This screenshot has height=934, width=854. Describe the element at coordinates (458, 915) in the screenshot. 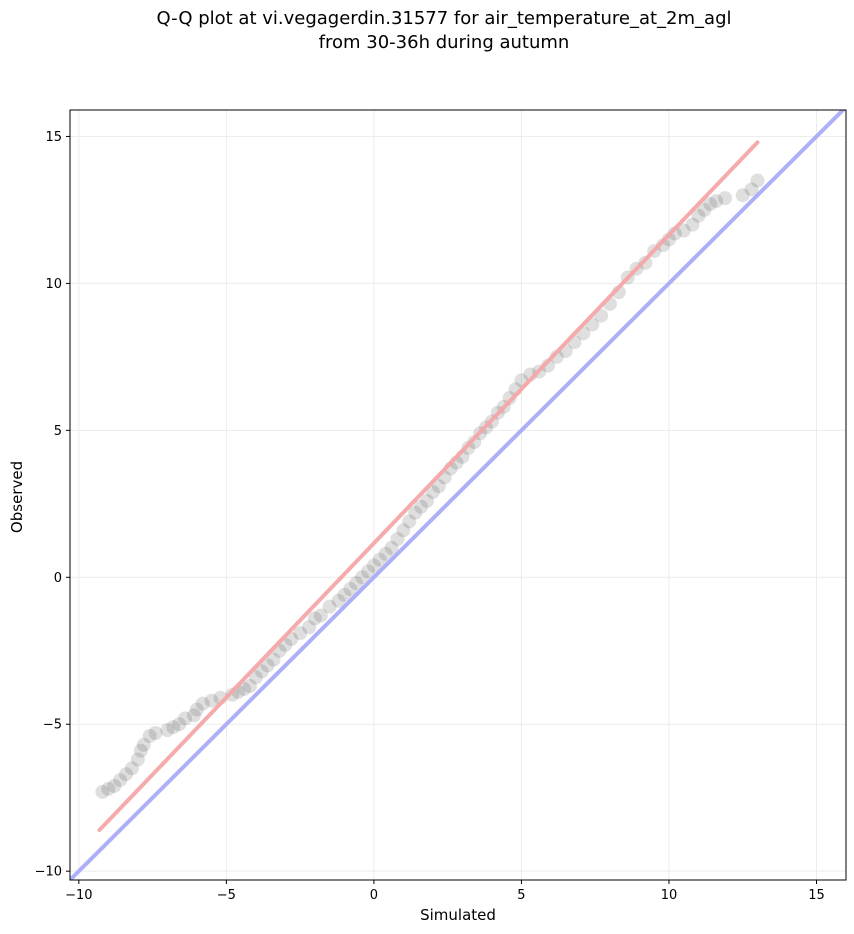

I see `x-axis-label: Simulated` at that location.